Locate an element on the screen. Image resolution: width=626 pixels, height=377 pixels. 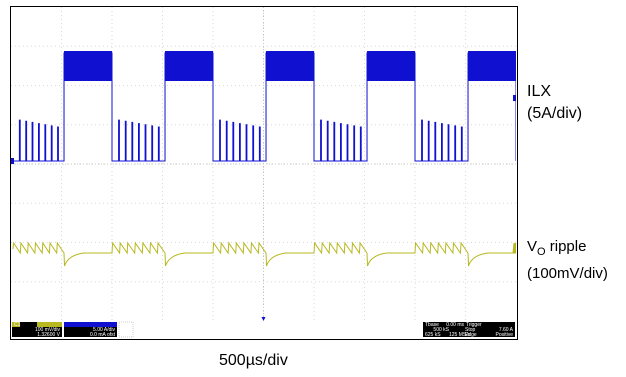
slope-text: Positive is located at coordinates (504, 335).